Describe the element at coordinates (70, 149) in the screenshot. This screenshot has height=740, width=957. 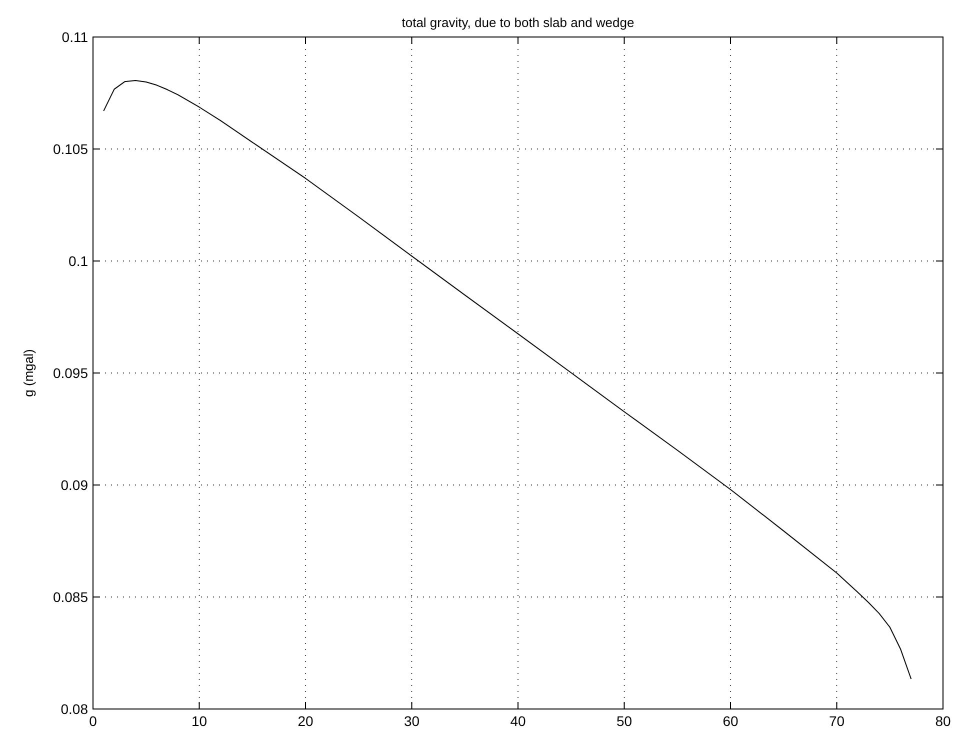
I see `y-tick-label: 0.105` at that location.